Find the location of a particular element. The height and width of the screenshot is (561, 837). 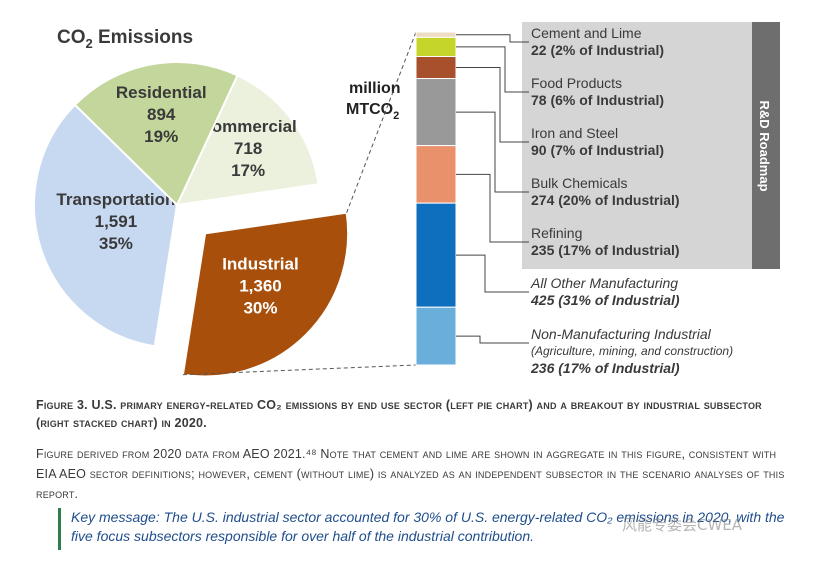

bar-label: Refining is located at coordinates (556, 233).